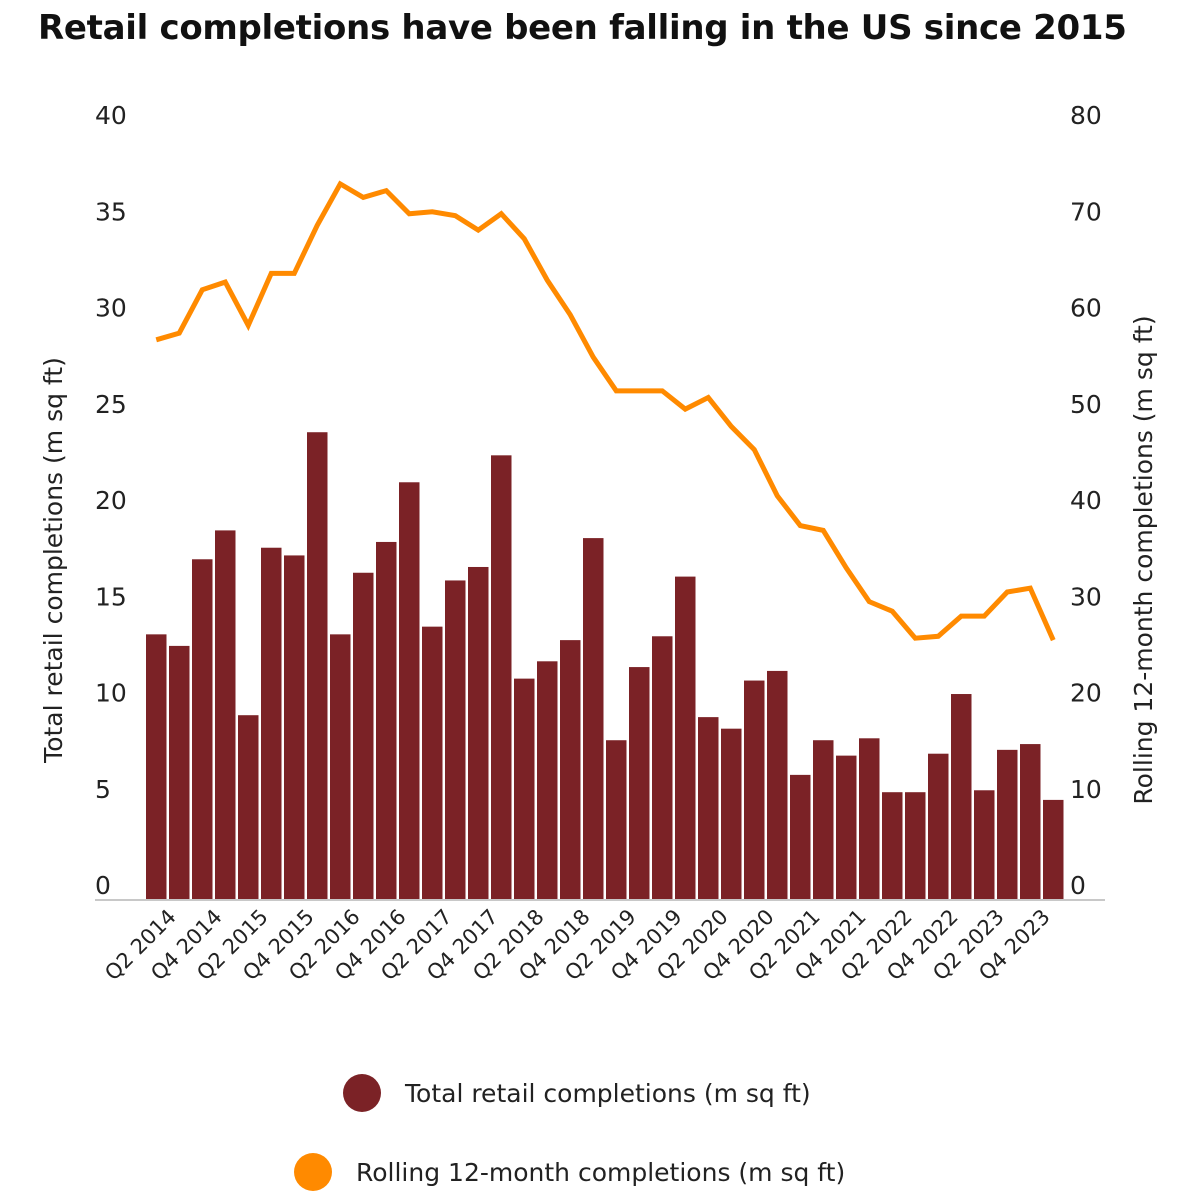 This screenshot has width=1200, height=1200. Describe the element at coordinates (386, 720) in the screenshot. I see `bar-q3-2016` at that location.